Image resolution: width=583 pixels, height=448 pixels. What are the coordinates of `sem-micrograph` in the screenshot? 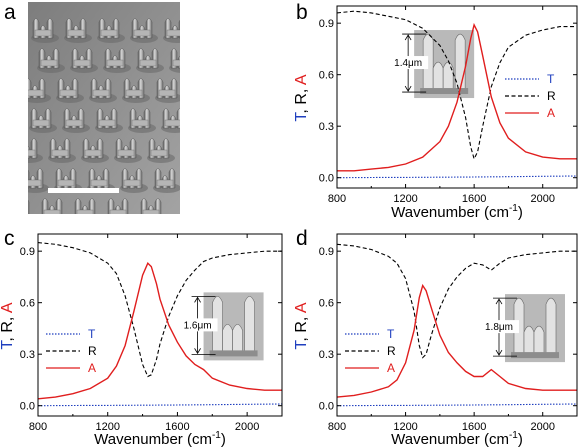 It's located at (104, 108).